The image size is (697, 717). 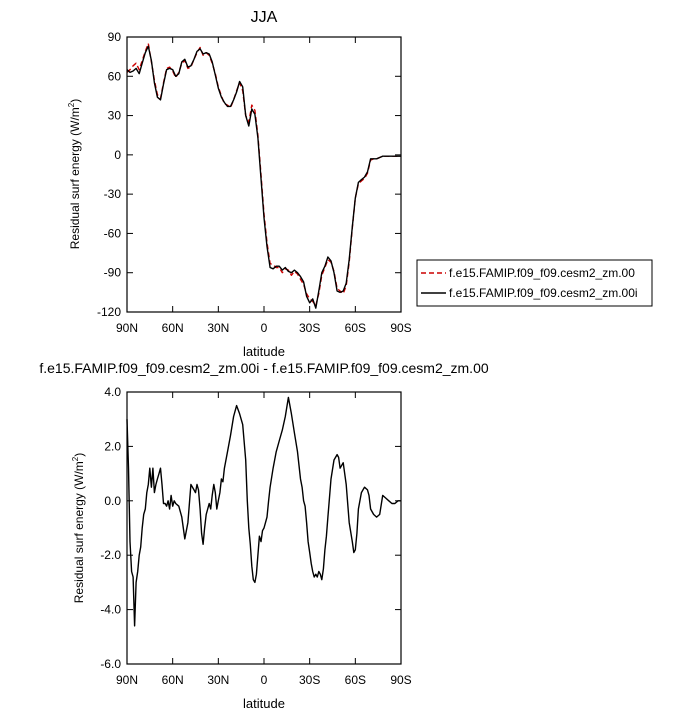 I want to click on bottom-y-tick-label: -6.0, so click(x=110, y=664).